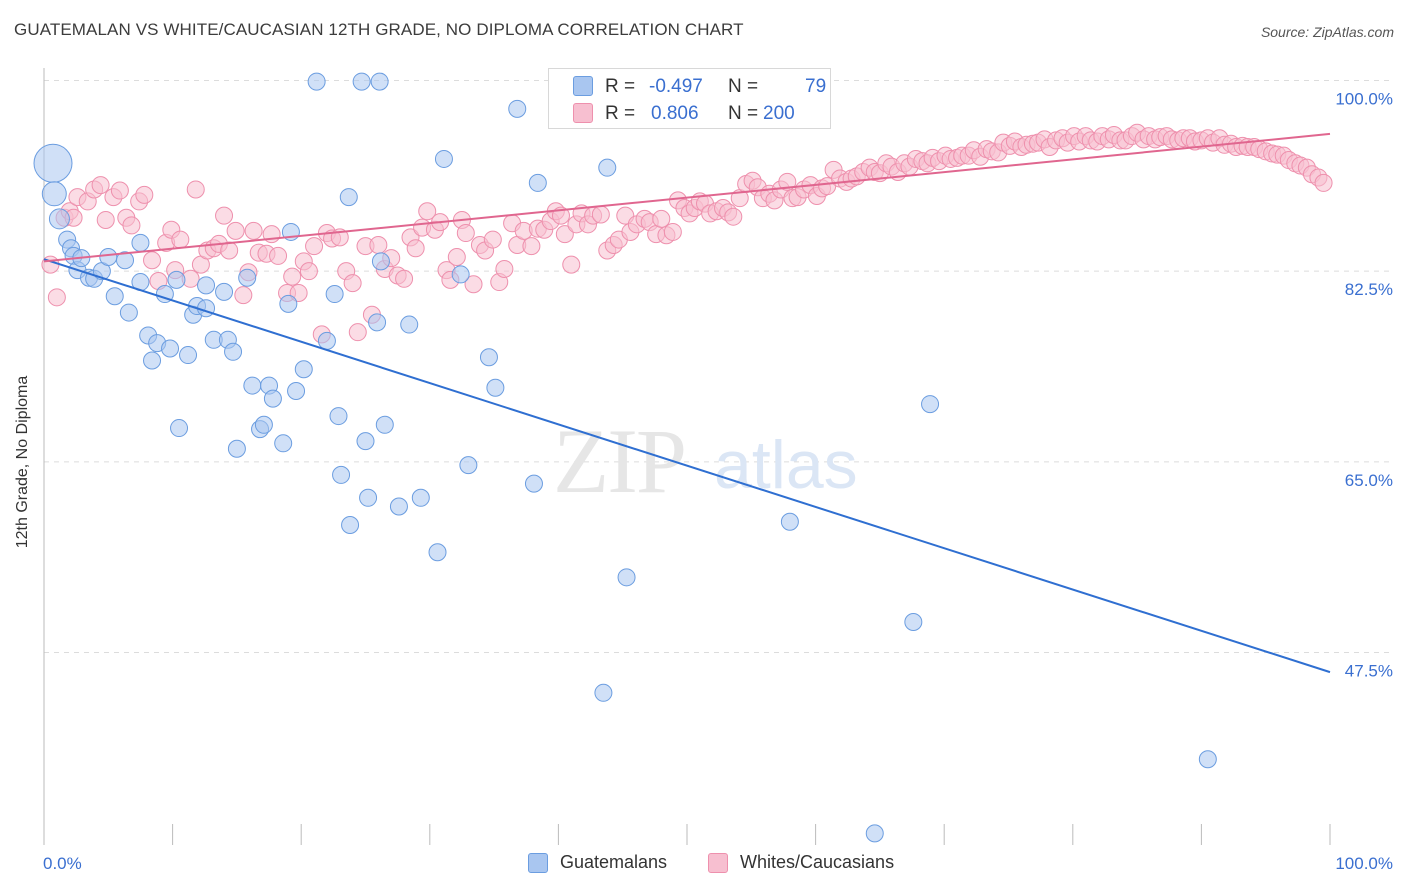 The width and height of the screenshot is (1406, 892). Describe the element at coordinates (538, 863) in the screenshot. I see `bottom-legend-swatch-blue` at that location.